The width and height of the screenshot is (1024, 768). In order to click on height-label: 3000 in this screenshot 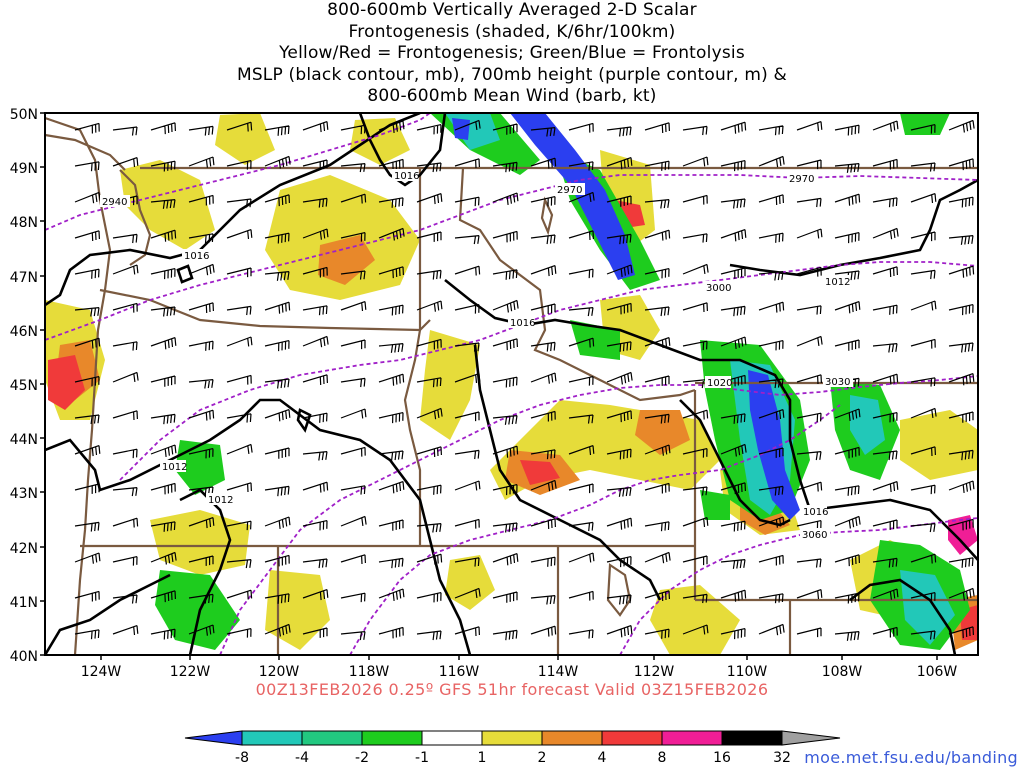, I will do `click(718, 288)`.